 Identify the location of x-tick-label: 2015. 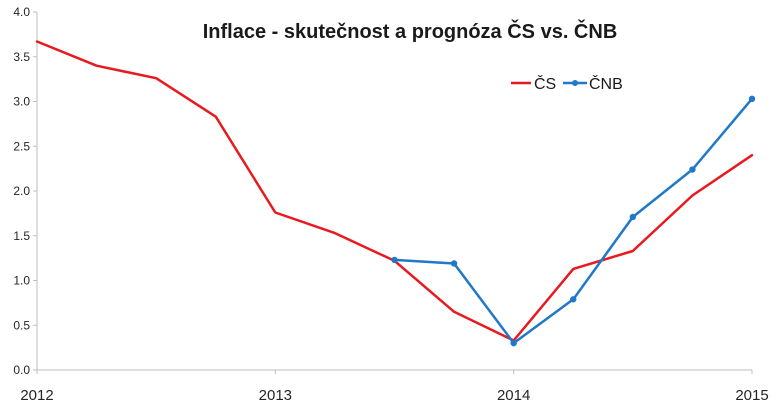
(751, 395).